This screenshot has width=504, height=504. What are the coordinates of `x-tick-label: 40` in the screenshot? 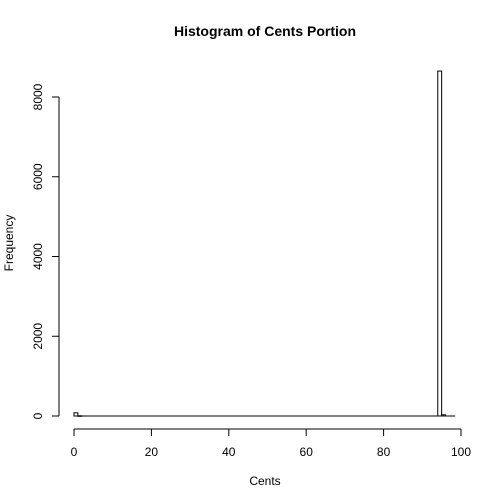 It's located at (229, 452).